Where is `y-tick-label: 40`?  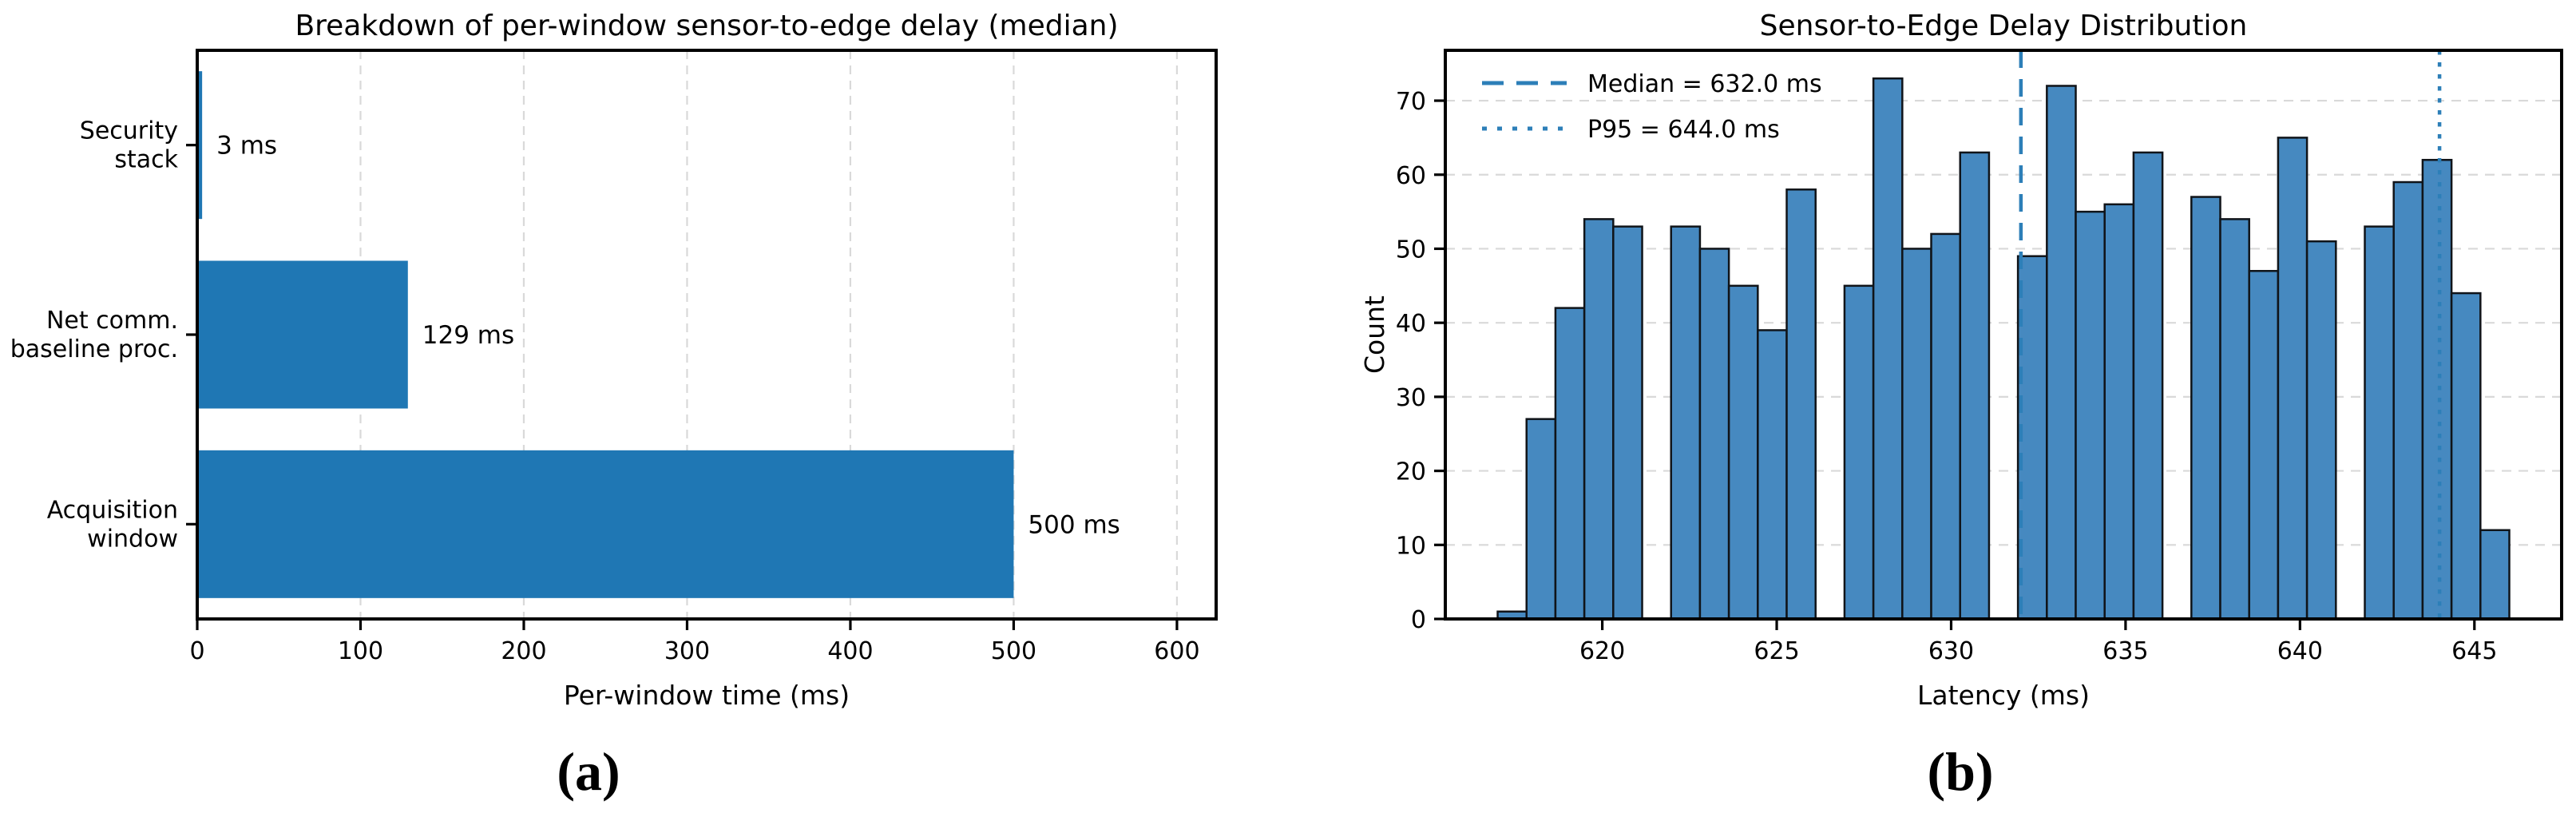
y-tick-label: 40 is located at coordinates (1411, 324).